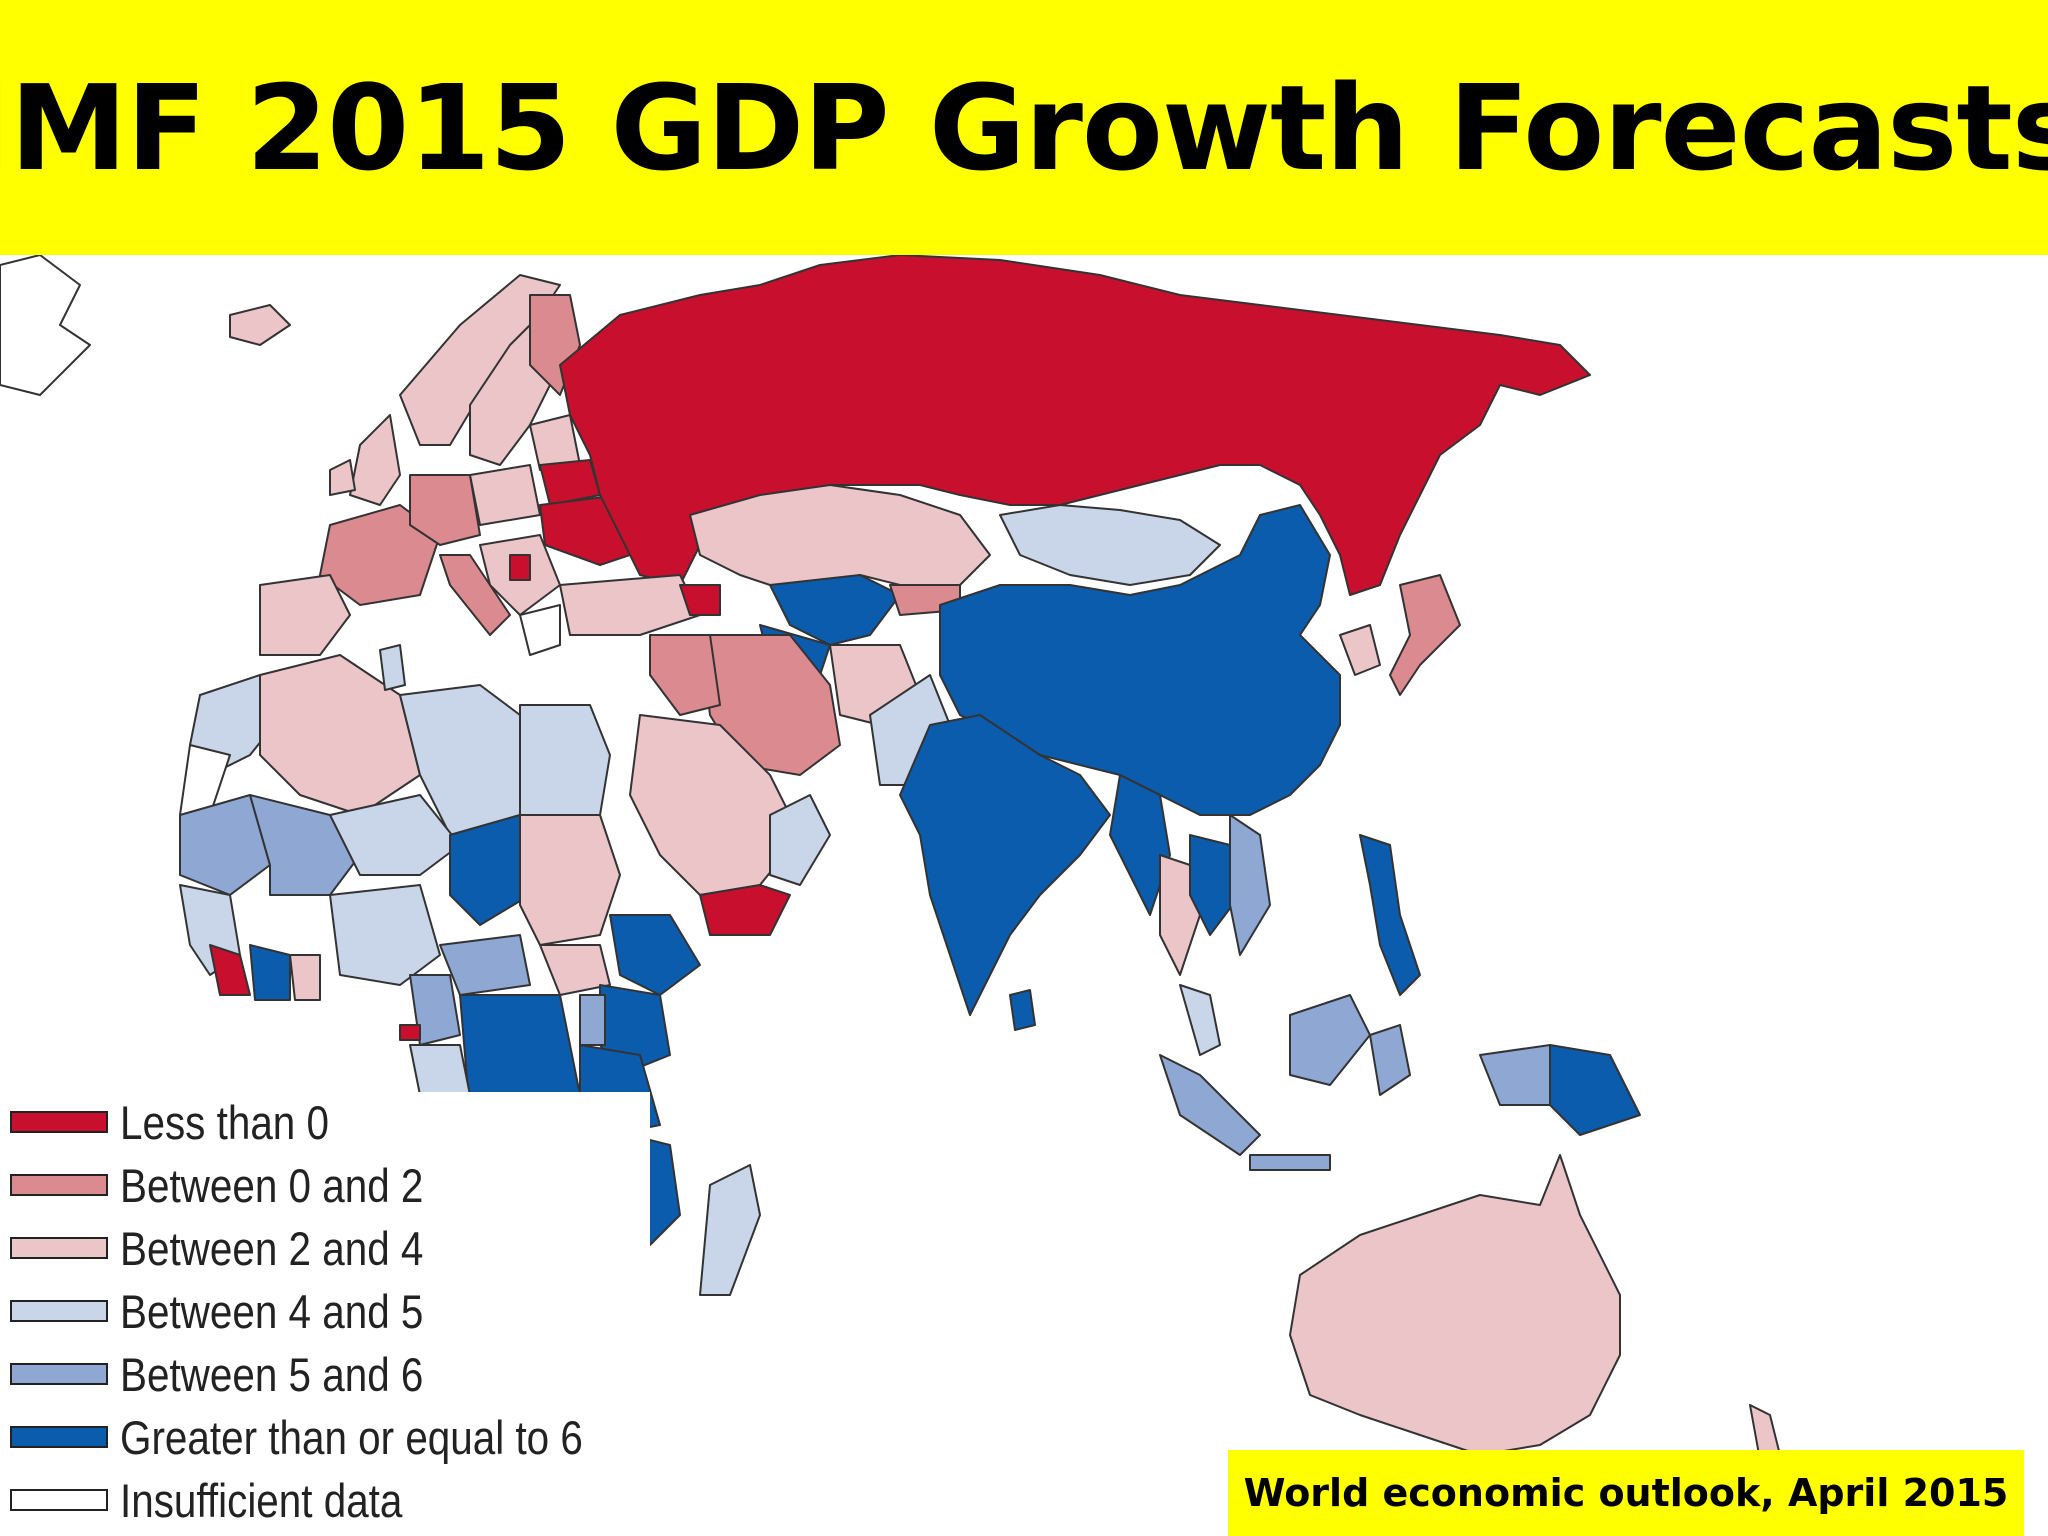 Image resolution: width=2048 pixels, height=1536 pixels. I want to click on region-sudan, so click(570, 880).